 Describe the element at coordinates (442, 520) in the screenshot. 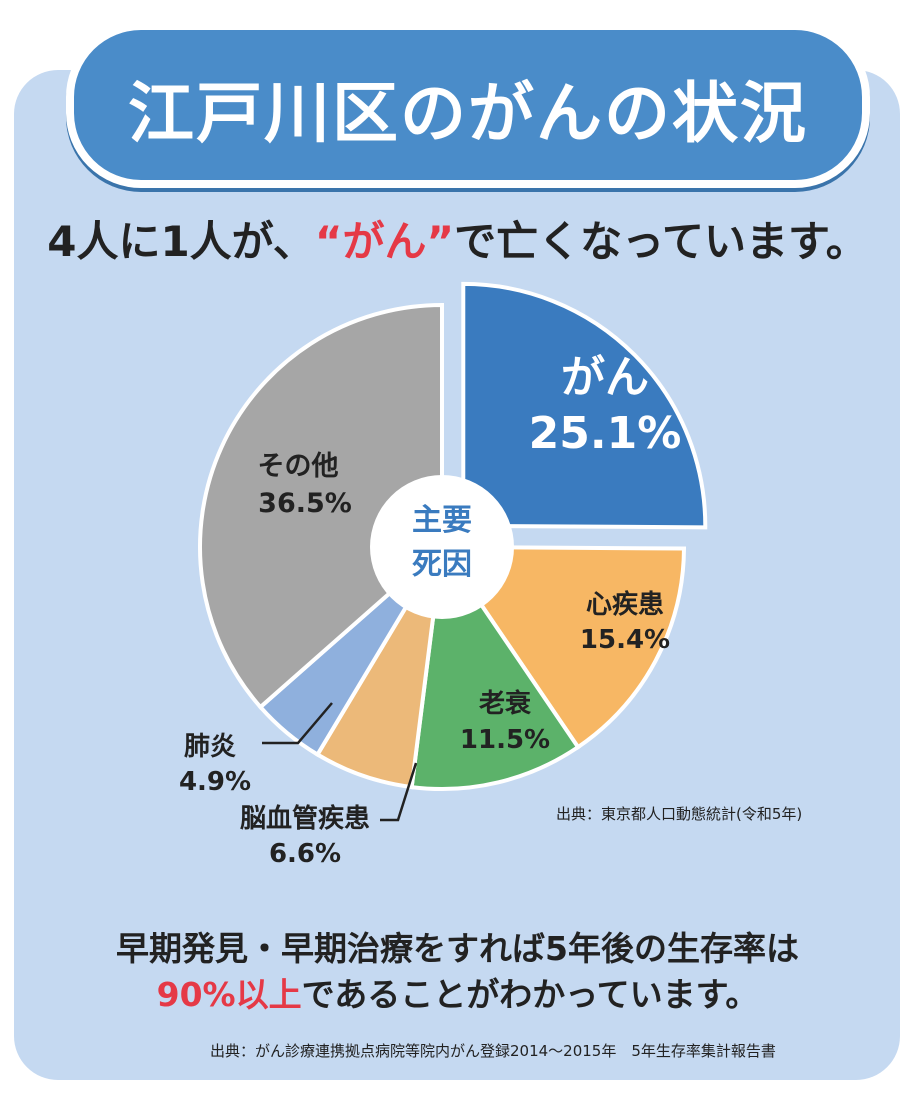

I see `center-label-line1: 主要` at that location.